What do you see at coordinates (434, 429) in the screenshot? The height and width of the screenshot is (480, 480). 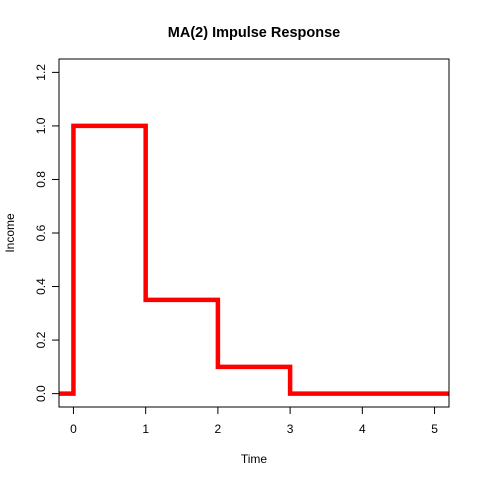 I see `x-tick-label: 5` at bounding box center [434, 429].